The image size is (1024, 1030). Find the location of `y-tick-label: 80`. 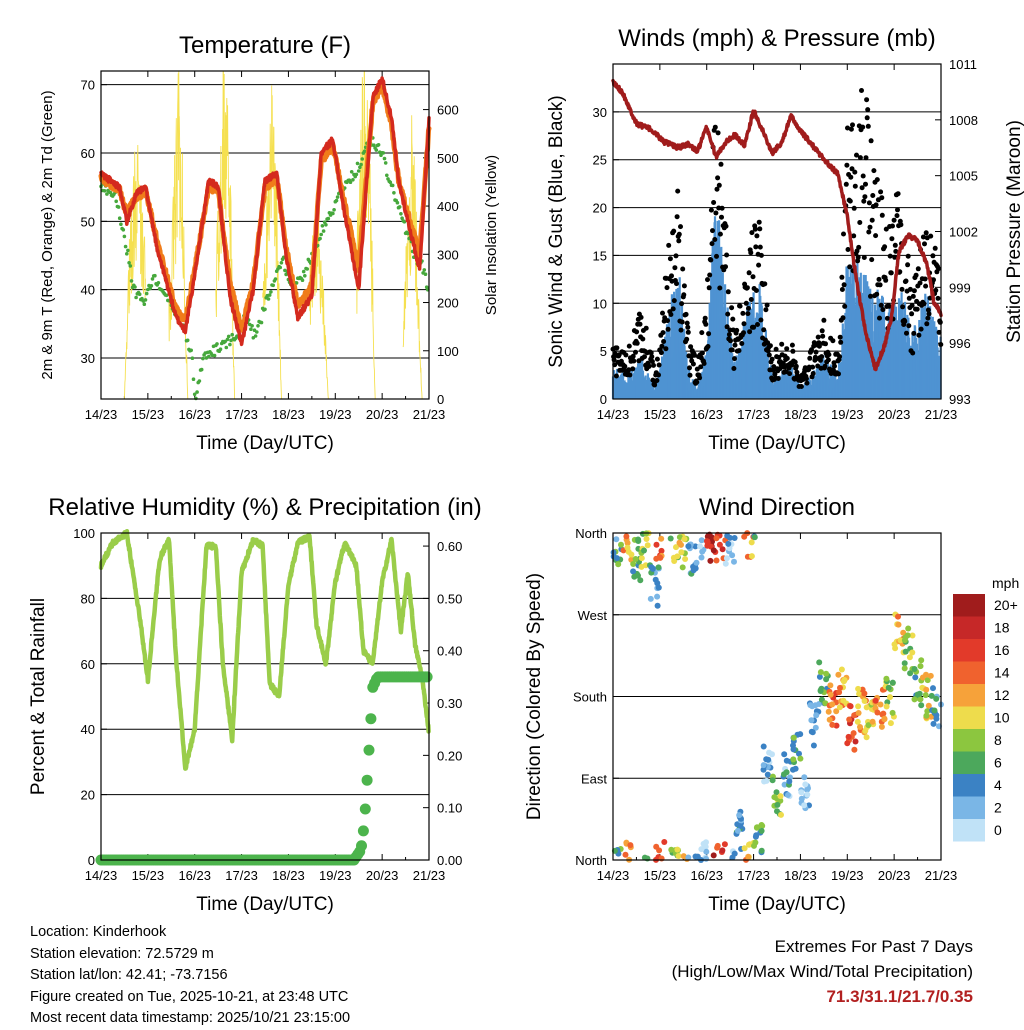

y-tick-label: 80 is located at coordinates (88, 598).